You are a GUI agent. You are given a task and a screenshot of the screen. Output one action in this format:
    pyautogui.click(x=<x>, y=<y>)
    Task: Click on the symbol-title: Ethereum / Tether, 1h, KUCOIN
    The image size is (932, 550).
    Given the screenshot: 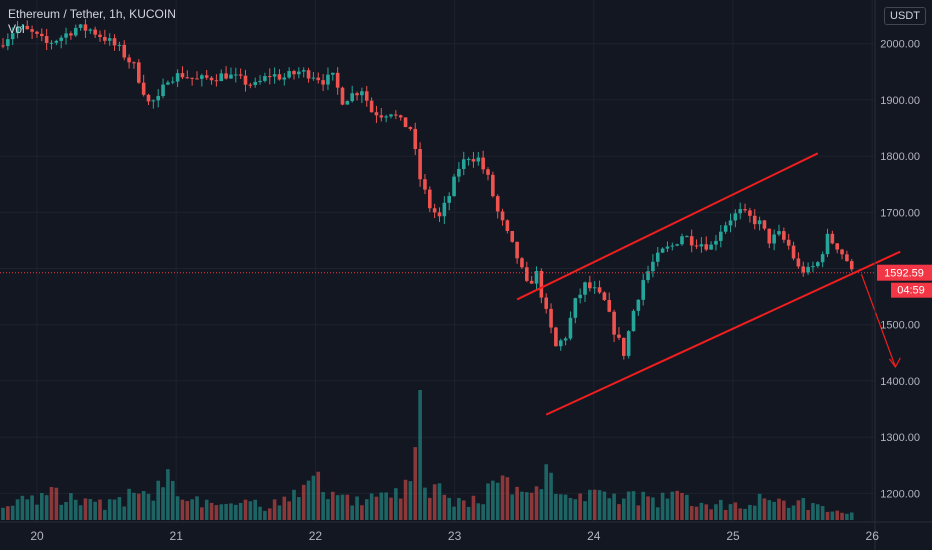 What is the action you would take?
    pyautogui.click(x=92, y=14)
    